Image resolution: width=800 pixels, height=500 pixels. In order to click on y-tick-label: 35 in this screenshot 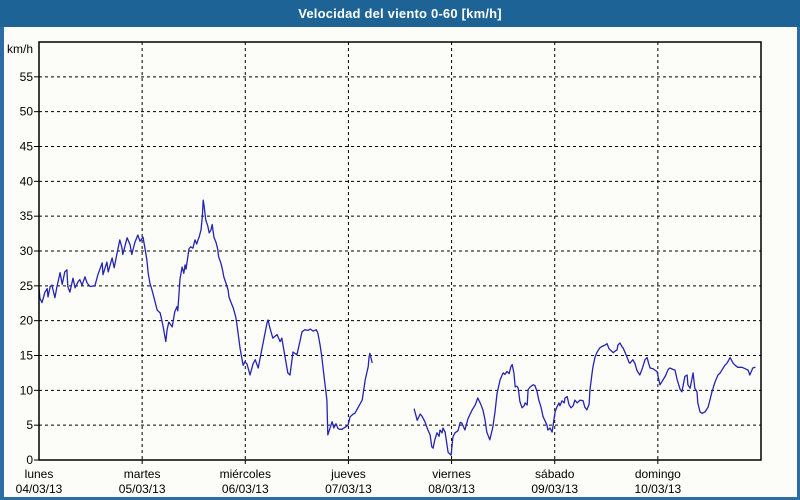, I will do `click(27, 216)`.